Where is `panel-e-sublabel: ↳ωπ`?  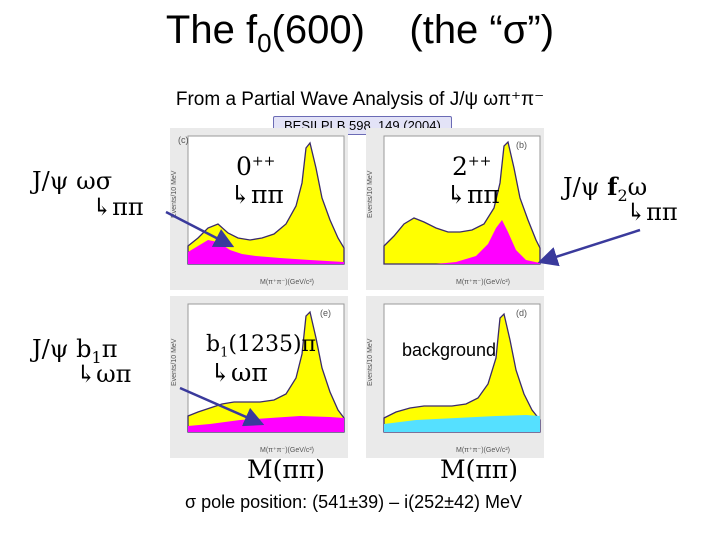 panel-e-sublabel: ↳ωπ is located at coordinates (239, 372).